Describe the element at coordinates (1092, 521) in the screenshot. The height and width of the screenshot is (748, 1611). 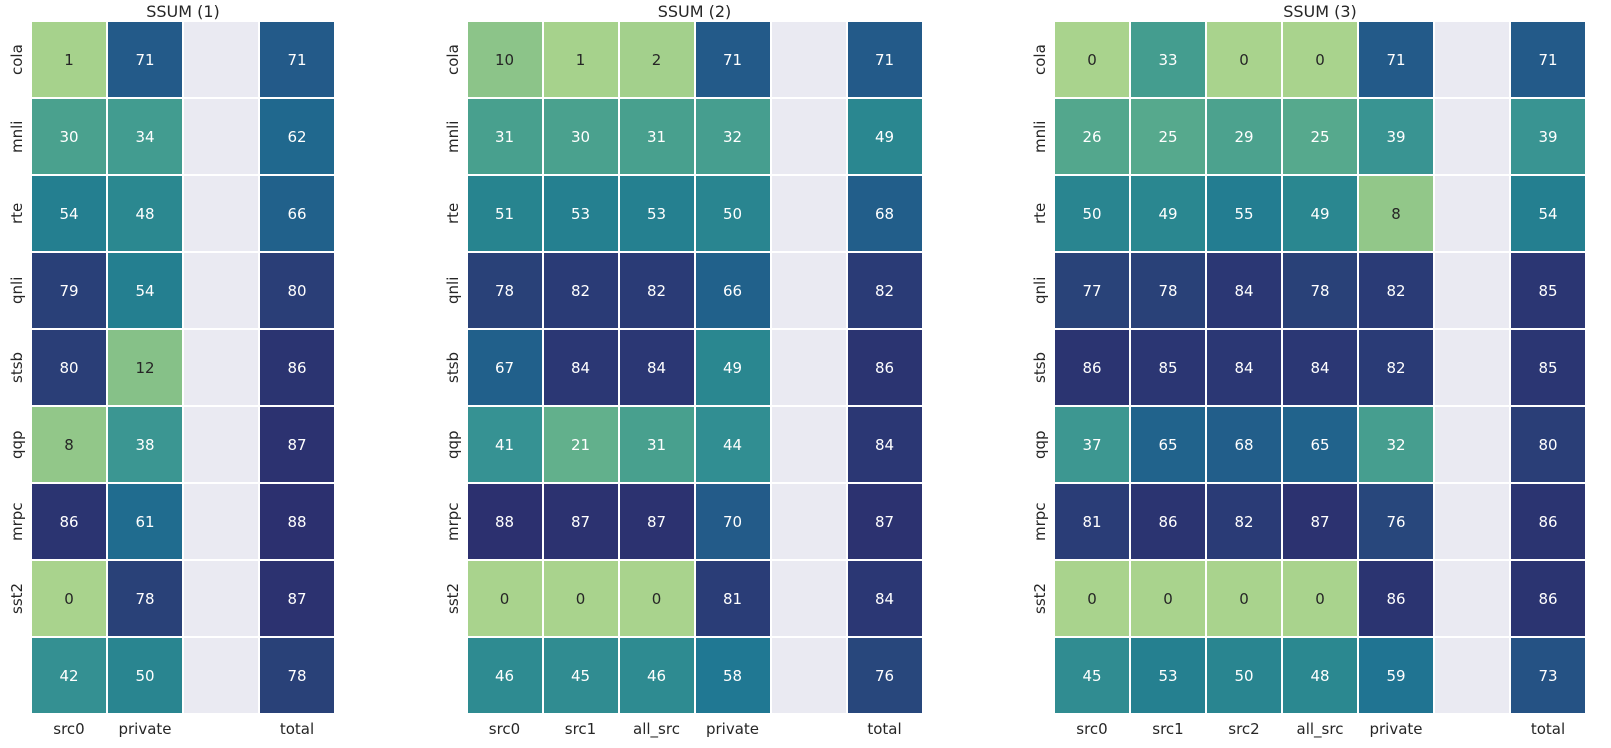
I see `heatmap-cell: 81` at that location.